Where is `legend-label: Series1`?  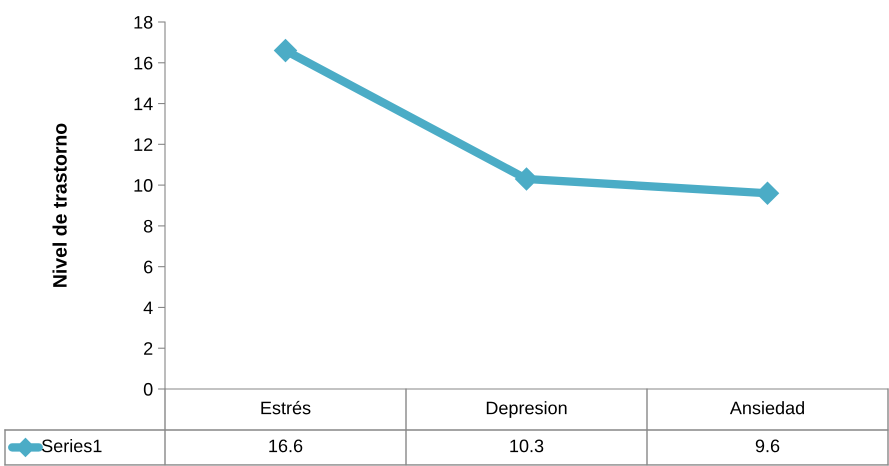 legend-label: Series1 is located at coordinates (72, 445).